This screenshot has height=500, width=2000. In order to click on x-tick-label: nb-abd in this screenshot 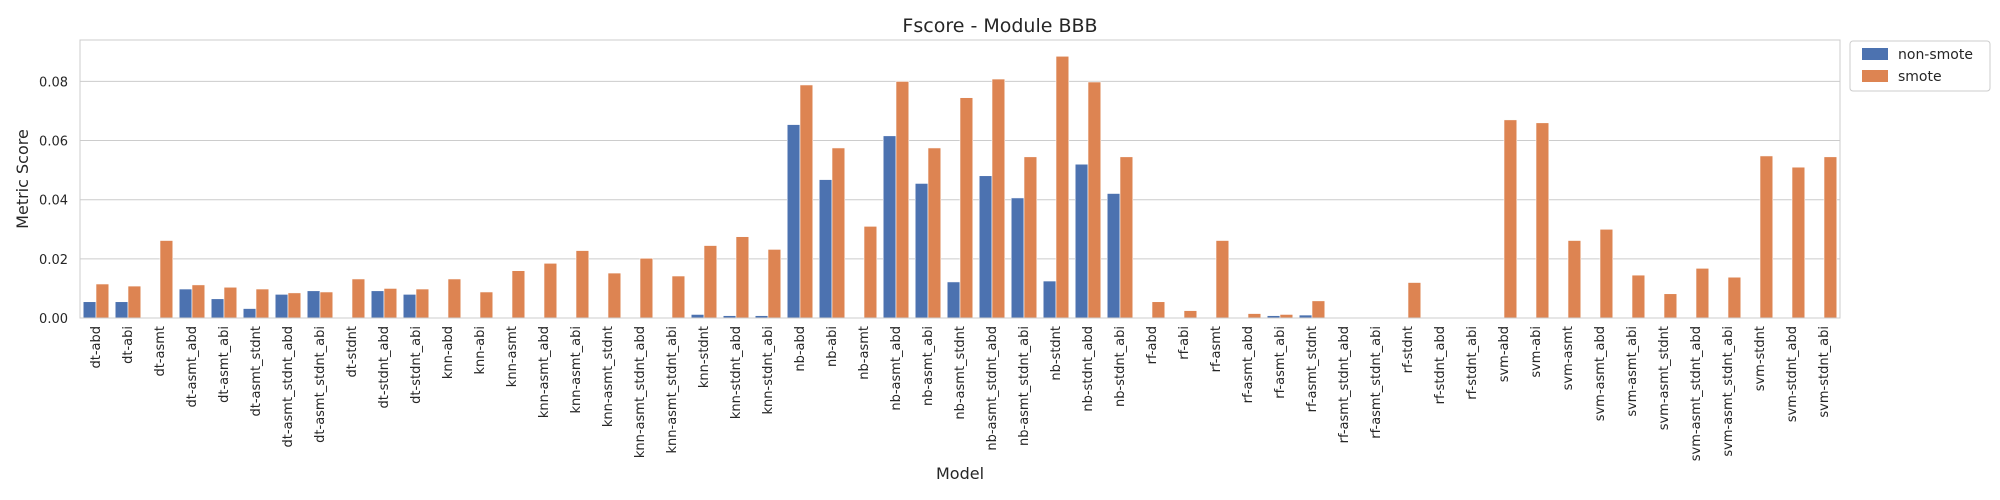, I will do `click(800, 349)`.